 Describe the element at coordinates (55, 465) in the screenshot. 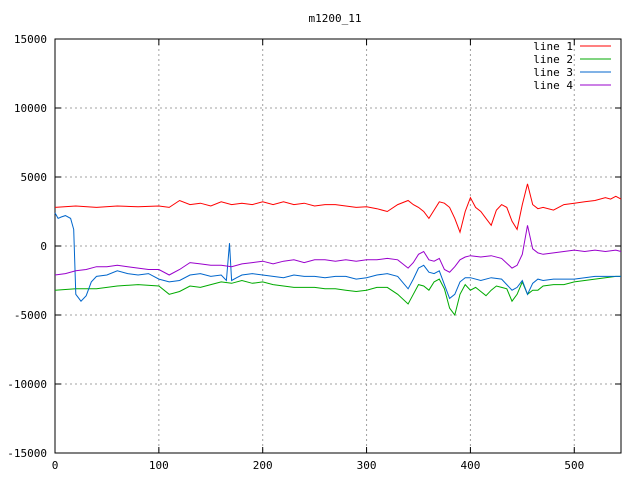

I see `x-tick-label: 0` at that location.